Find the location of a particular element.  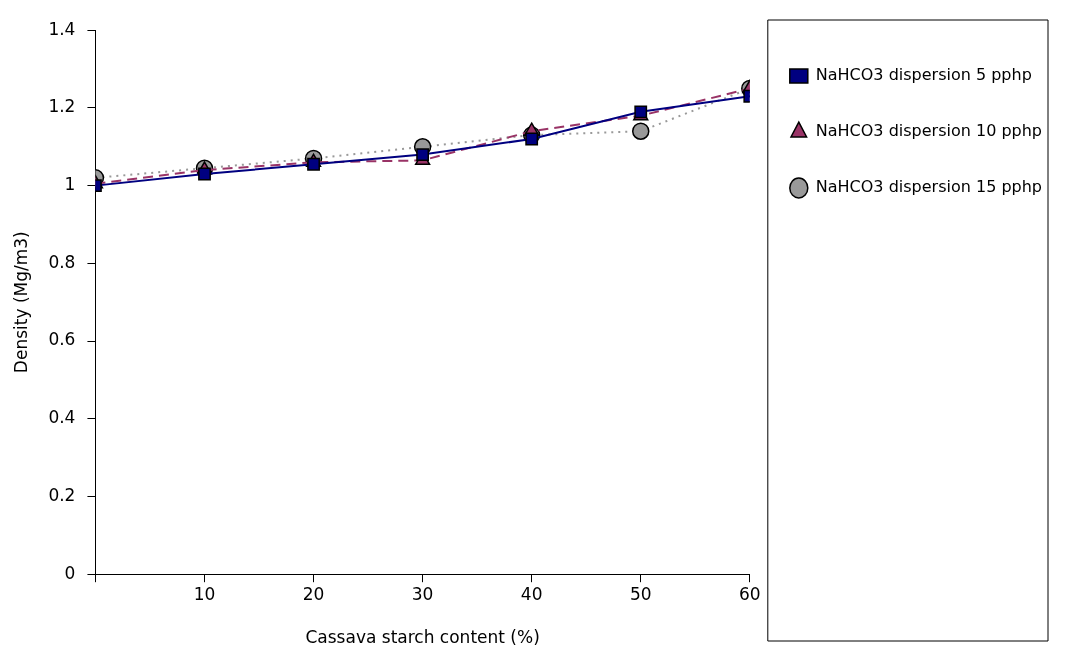

y-axis-title: Density (Mg/m3) is located at coordinates (20, 302).